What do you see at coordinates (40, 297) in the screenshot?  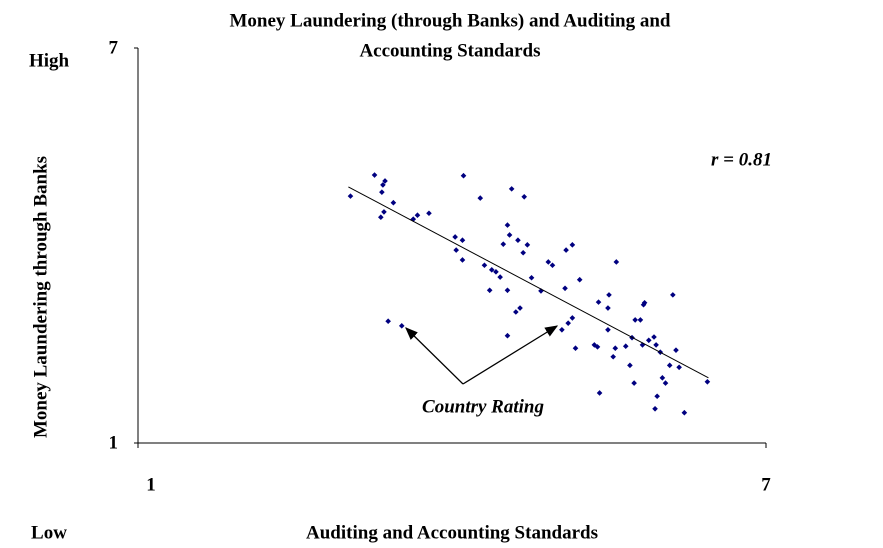 I see `y-axis-label: Money Laundering through Banks` at bounding box center [40, 297].